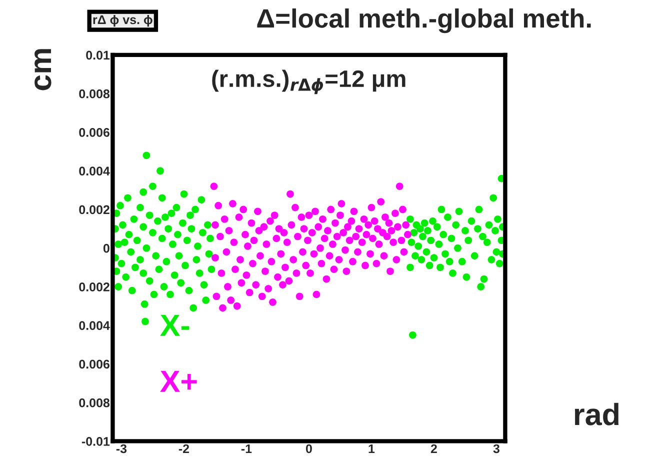 The height and width of the screenshot is (462, 663). I want to click on y-tick-label: 0, so click(106, 248).